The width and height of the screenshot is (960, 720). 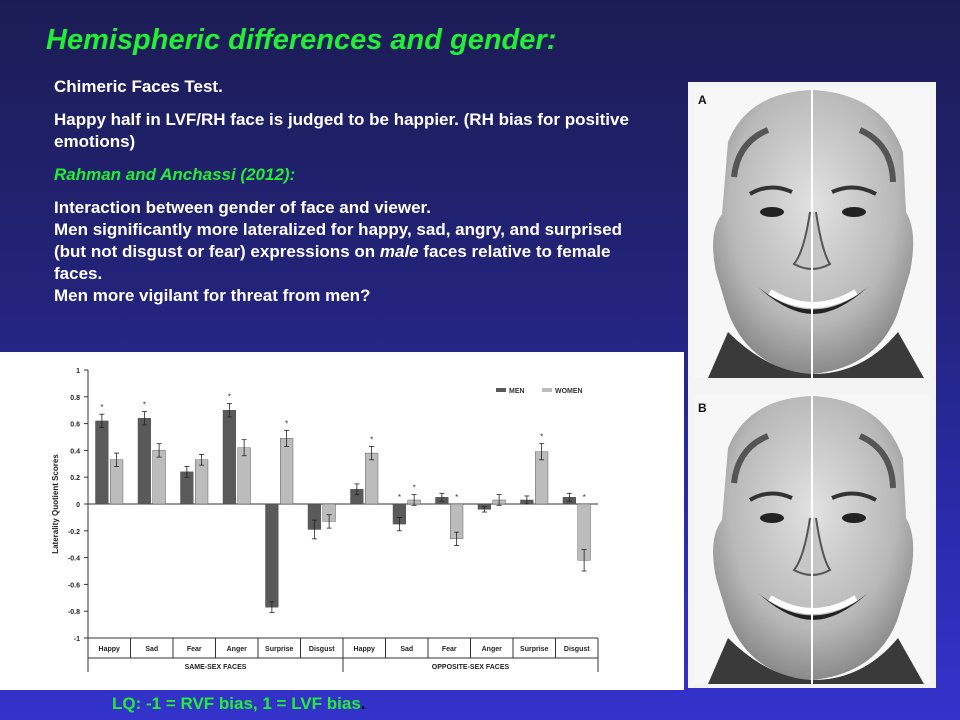 What do you see at coordinates (74, 559) in the screenshot?
I see `y-tick-label: -0.4` at bounding box center [74, 559].